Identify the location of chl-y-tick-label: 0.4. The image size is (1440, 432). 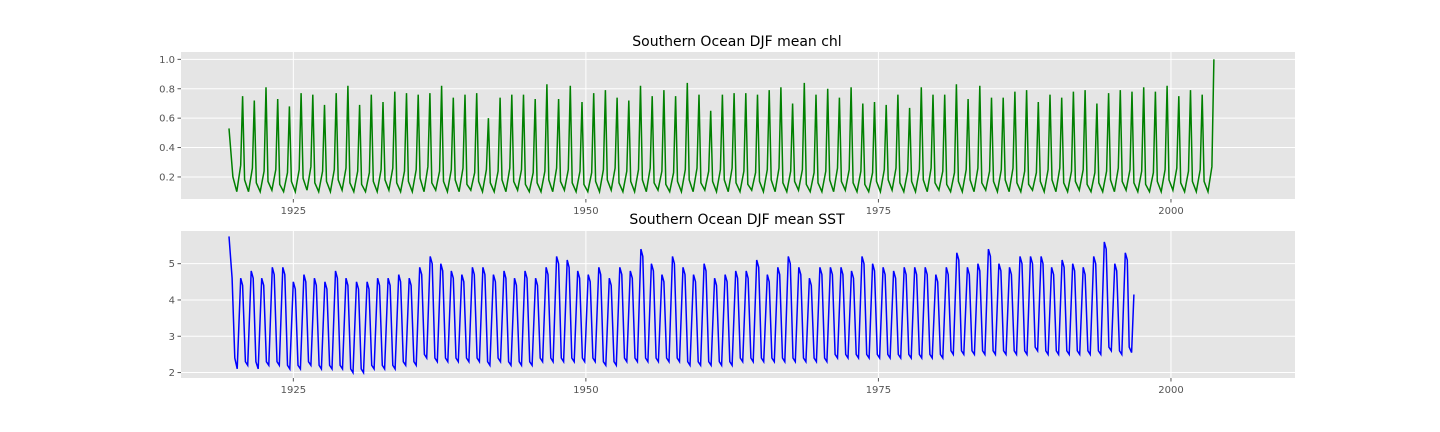
(167, 148).